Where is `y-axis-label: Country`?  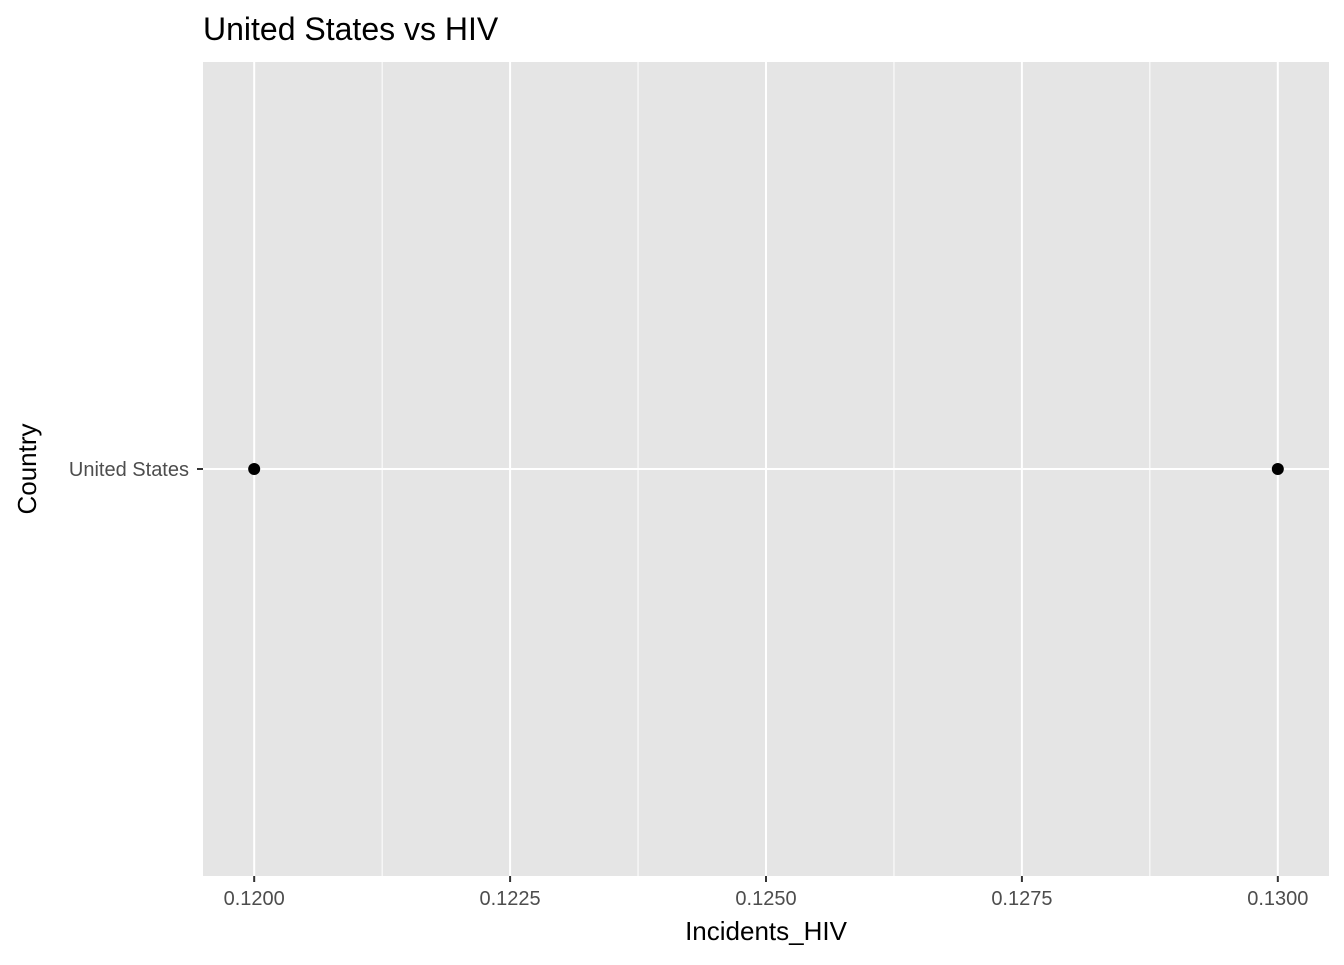 y-axis-label: Country is located at coordinates (27, 468).